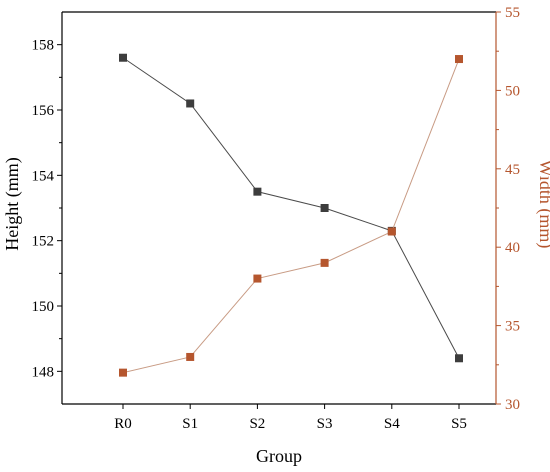 The height and width of the screenshot is (472, 550). Describe the element at coordinates (459, 424) in the screenshot. I see `x-tick-label: S5` at that location.